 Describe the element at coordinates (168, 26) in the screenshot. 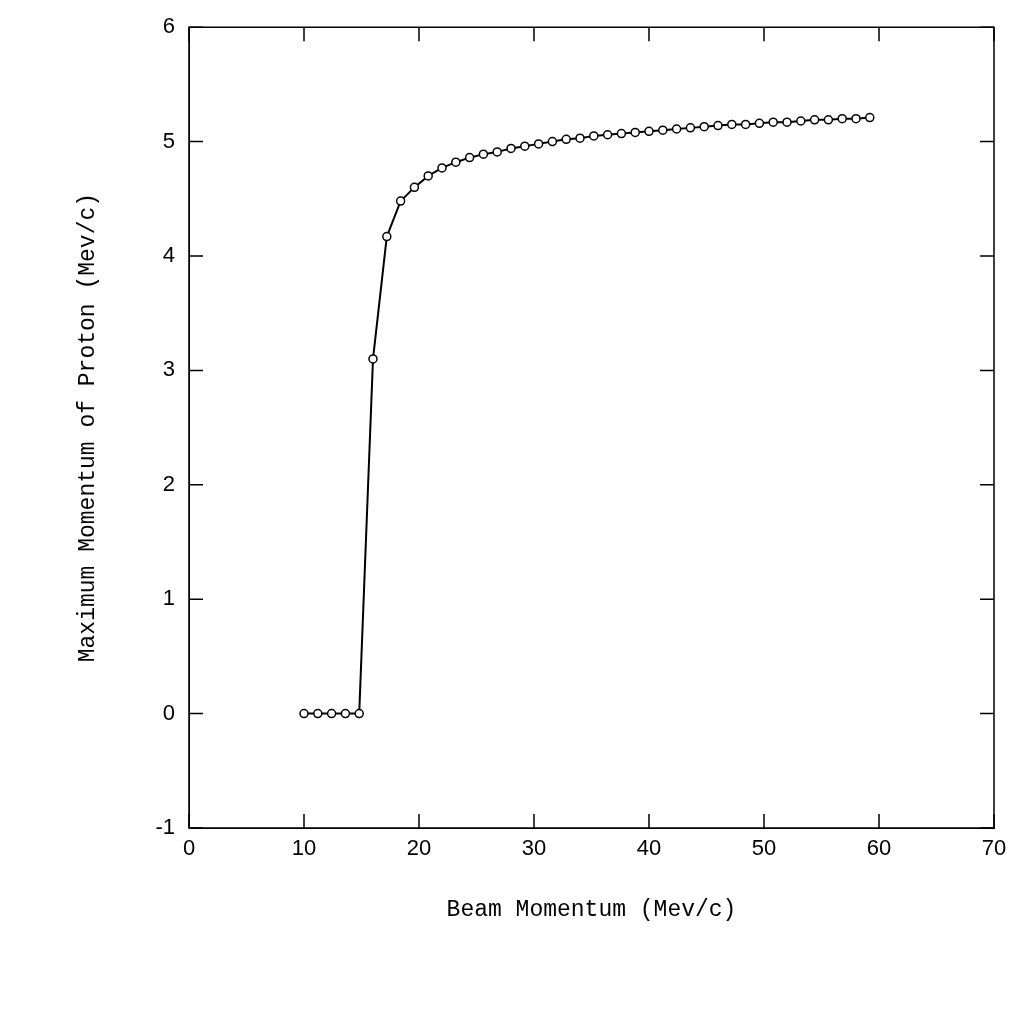

I see `y-tick-label: 6` at that location.